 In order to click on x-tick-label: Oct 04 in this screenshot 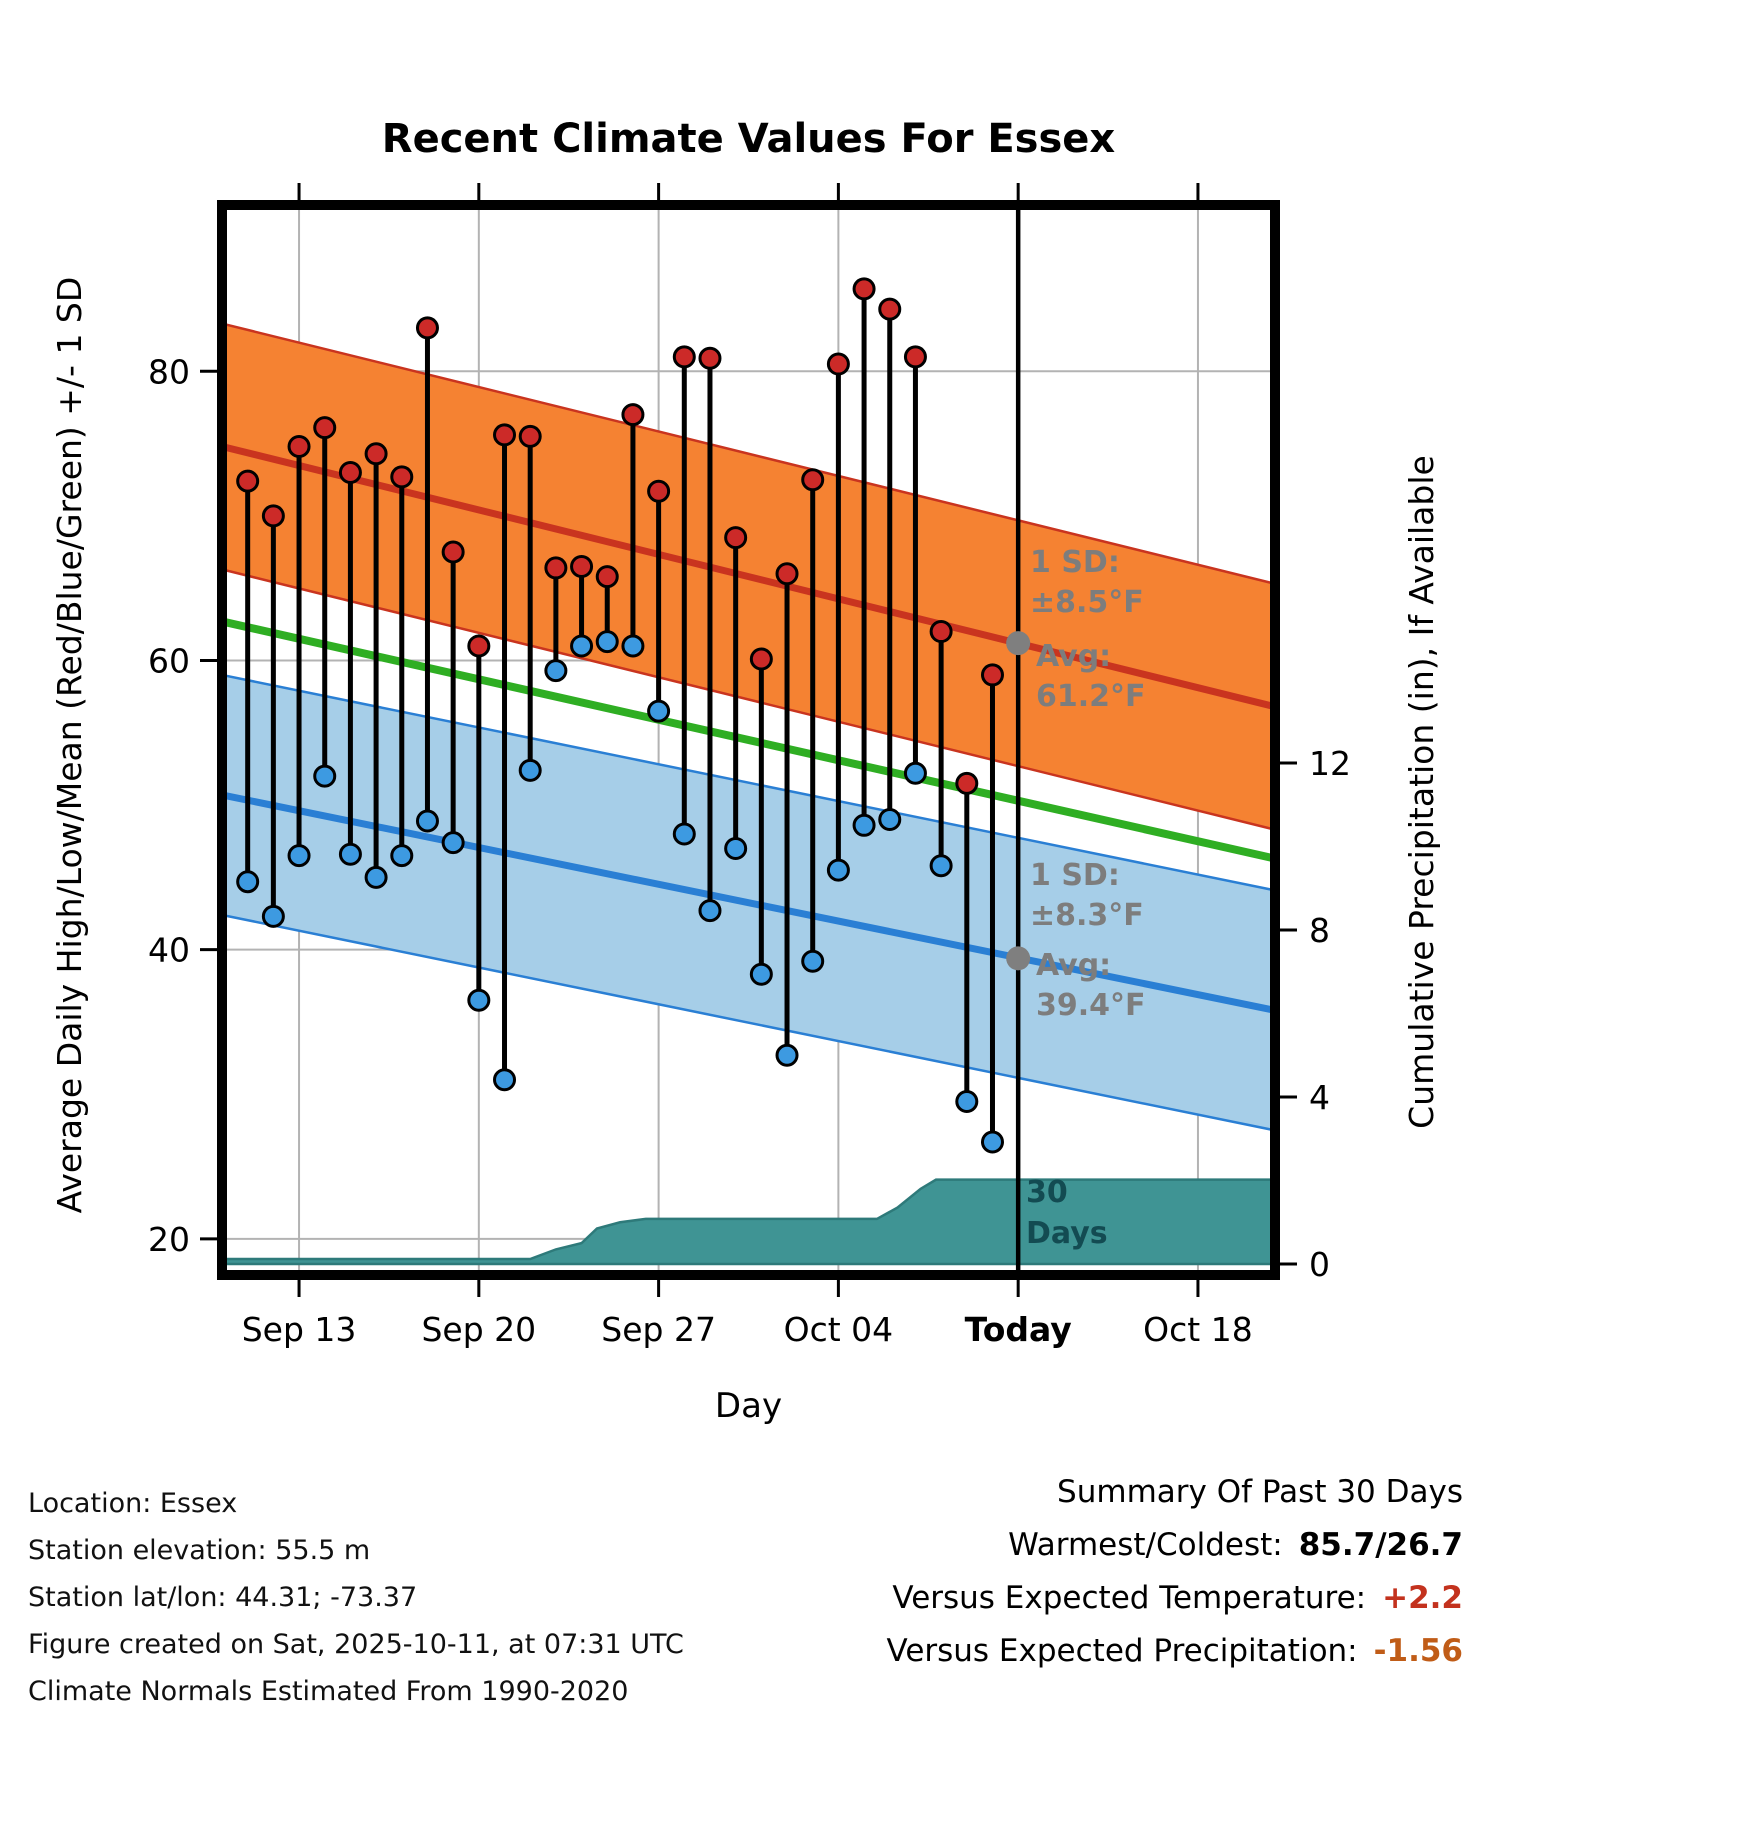, I will do `click(839, 1329)`.